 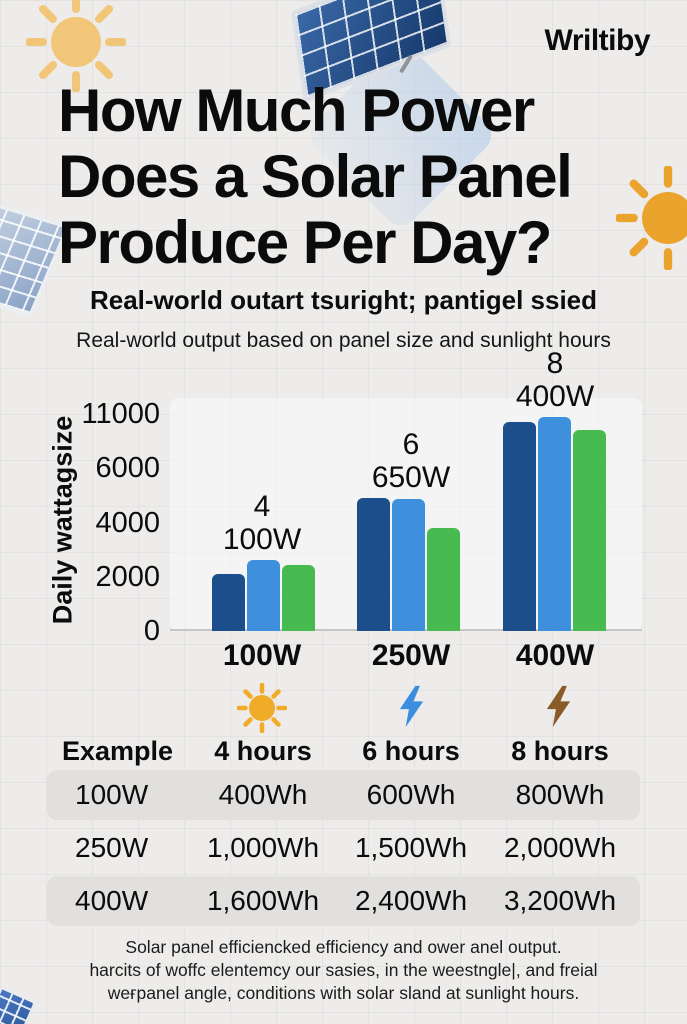 I want to click on table-cell: 100W, so click(x=112, y=794).